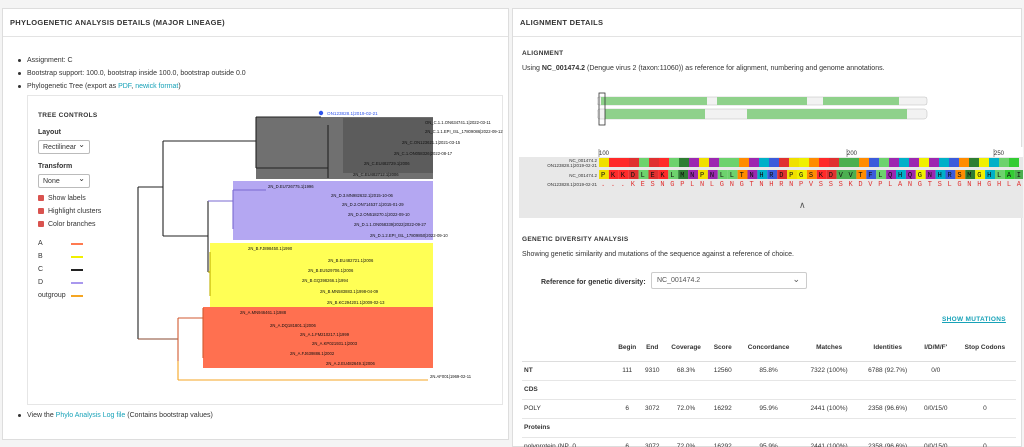 The image size is (1024, 447). What do you see at coordinates (568, 348) in the screenshot?
I see `table-header-cell` at bounding box center [568, 348].